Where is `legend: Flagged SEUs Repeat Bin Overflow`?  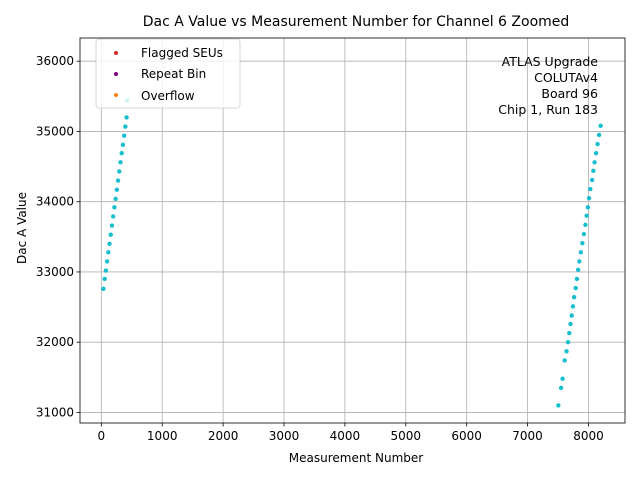 legend: Flagged SEUs Repeat Bin Overflow is located at coordinates (168, 73).